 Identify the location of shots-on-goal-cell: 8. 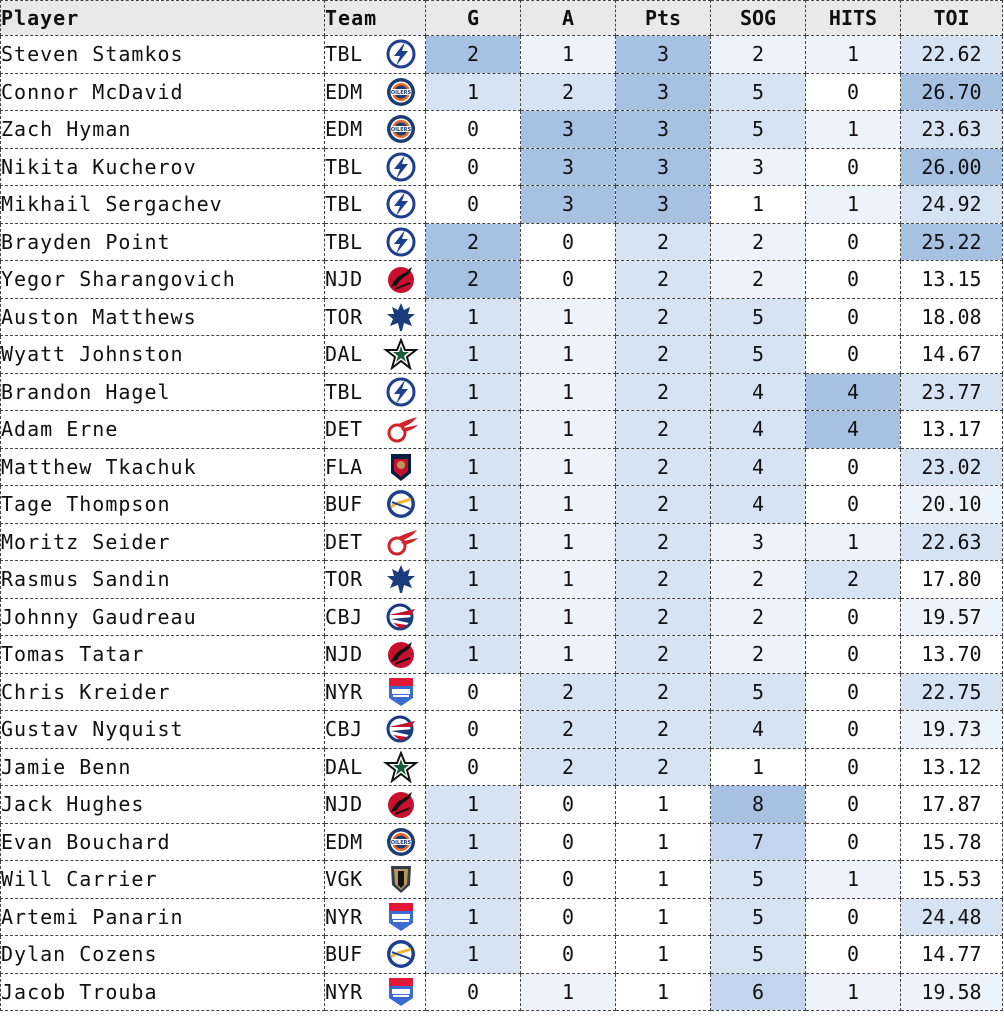
(758, 804).